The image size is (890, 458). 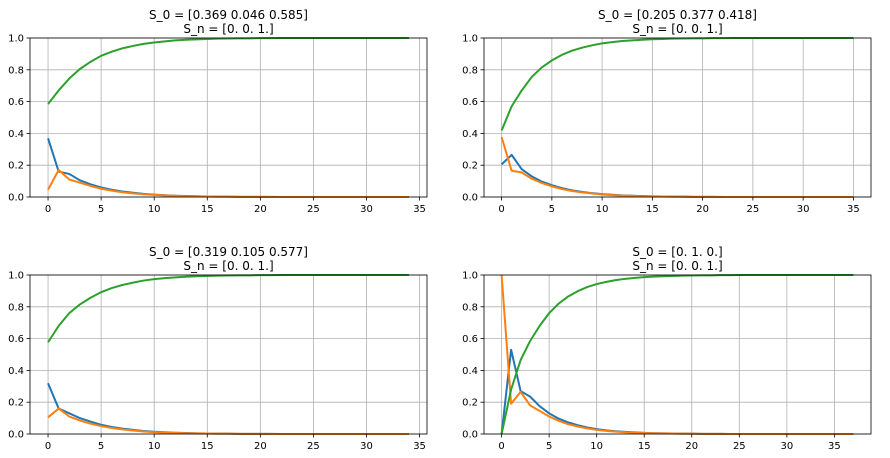 What do you see at coordinates (228, 15) in the screenshot?
I see `chart-title-line1: S_0 = [0.369 0.046 0.585]` at bounding box center [228, 15].